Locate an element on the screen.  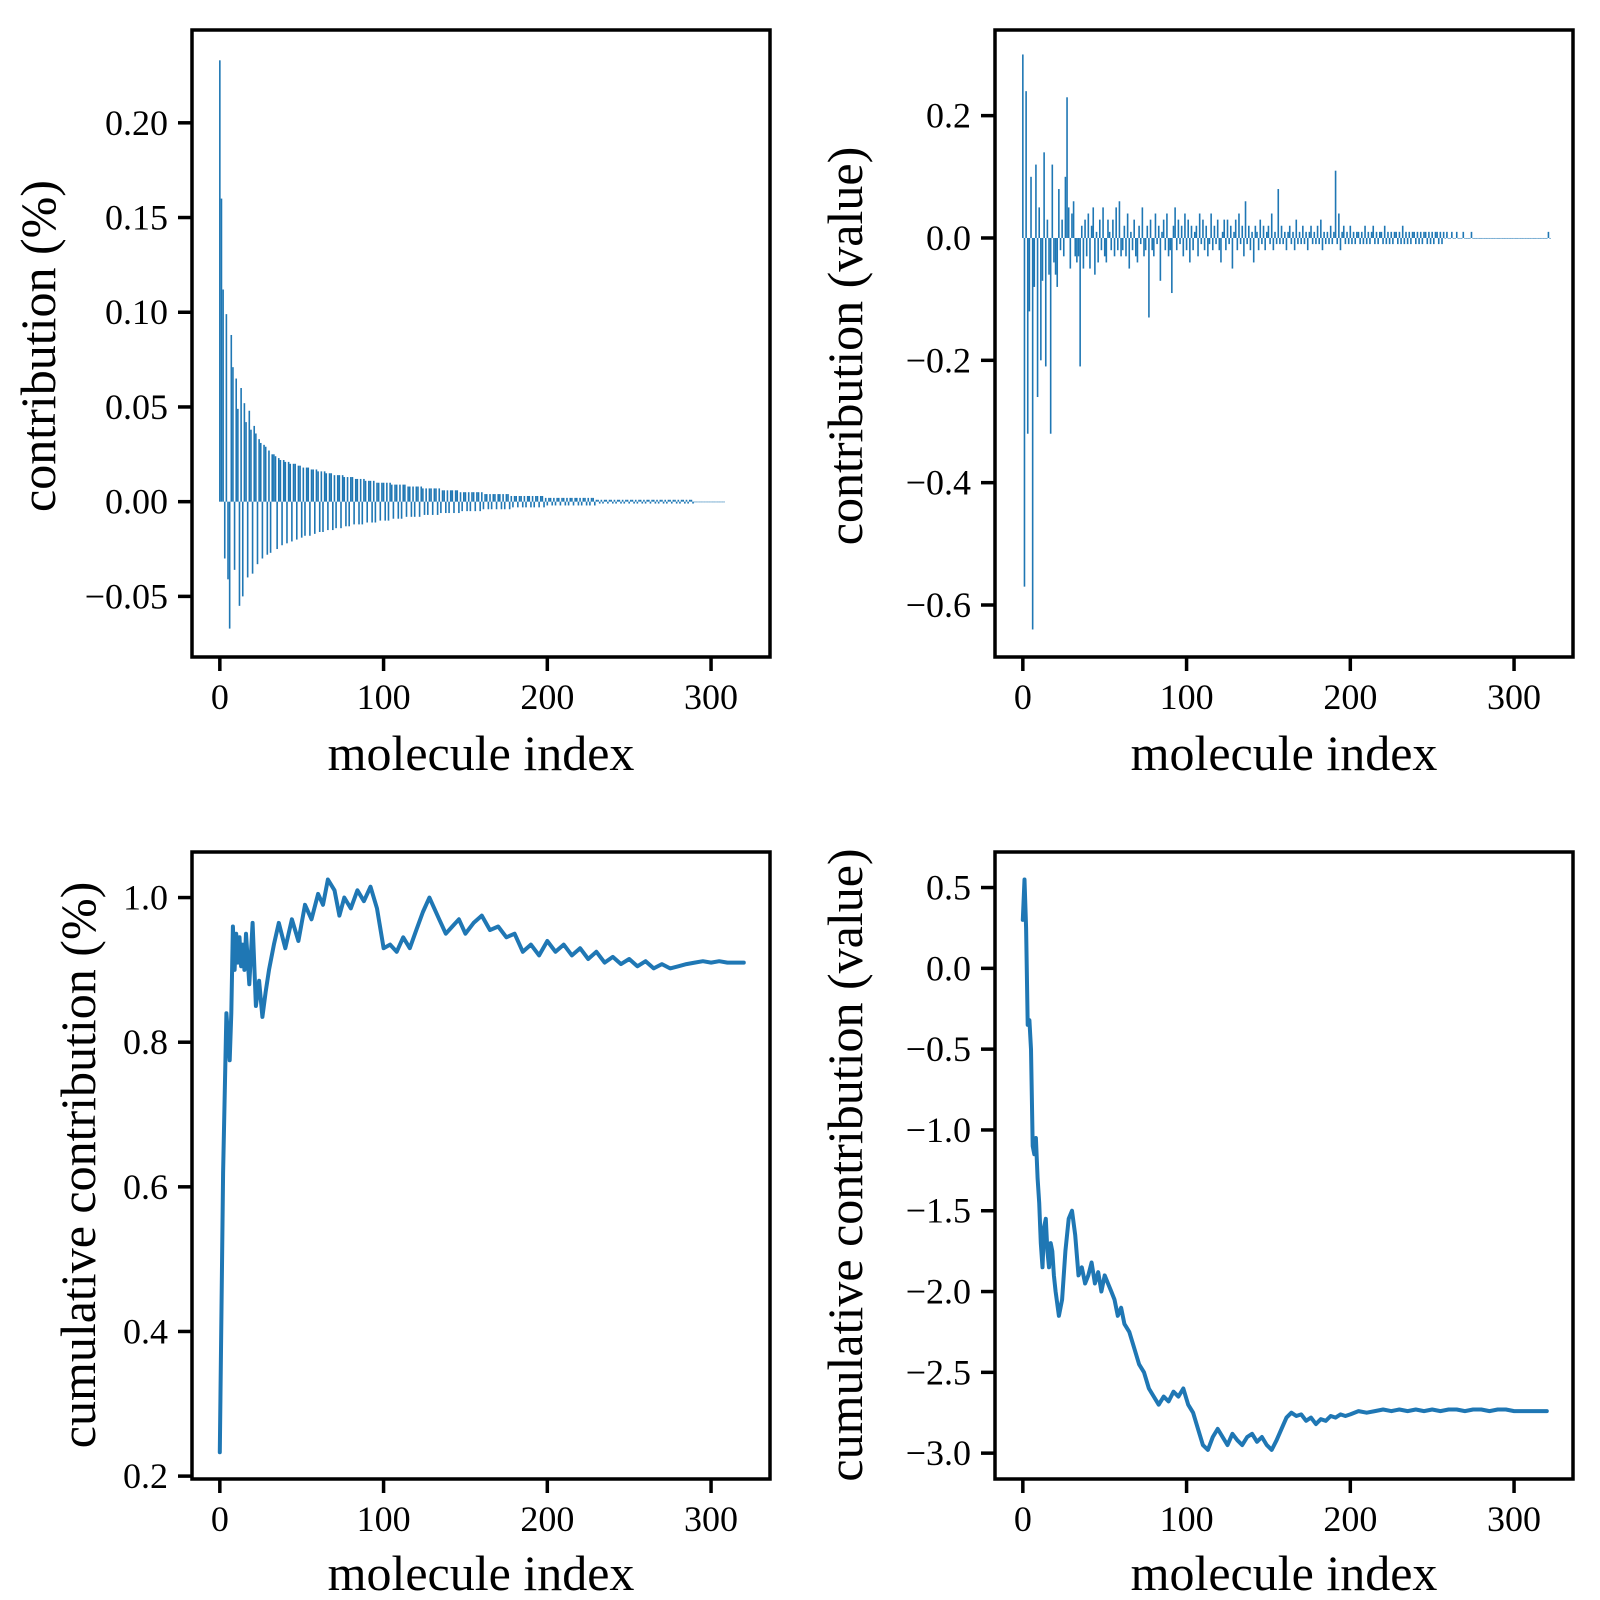
y-tick-label: −2.0 is located at coordinates (938, 1292).